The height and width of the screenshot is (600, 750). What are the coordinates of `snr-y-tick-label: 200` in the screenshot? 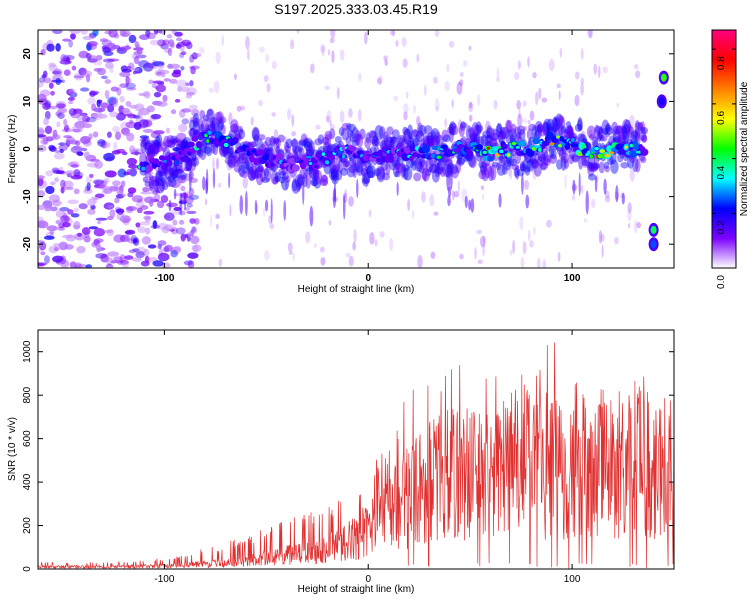 It's located at (27, 525).